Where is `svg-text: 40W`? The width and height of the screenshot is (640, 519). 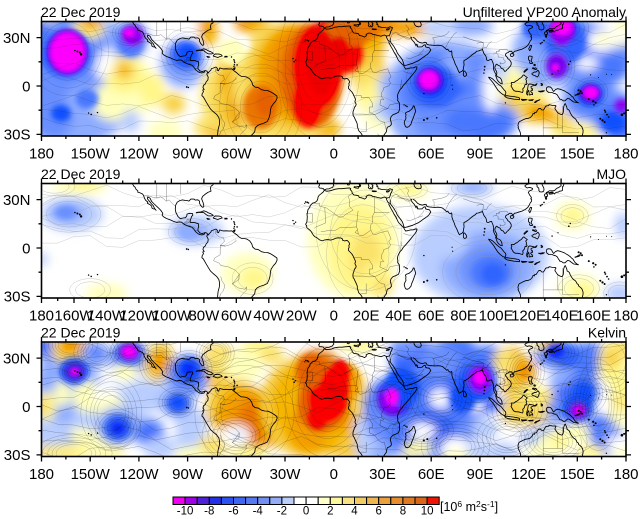
svg-text: 40W is located at coordinates (269, 315).